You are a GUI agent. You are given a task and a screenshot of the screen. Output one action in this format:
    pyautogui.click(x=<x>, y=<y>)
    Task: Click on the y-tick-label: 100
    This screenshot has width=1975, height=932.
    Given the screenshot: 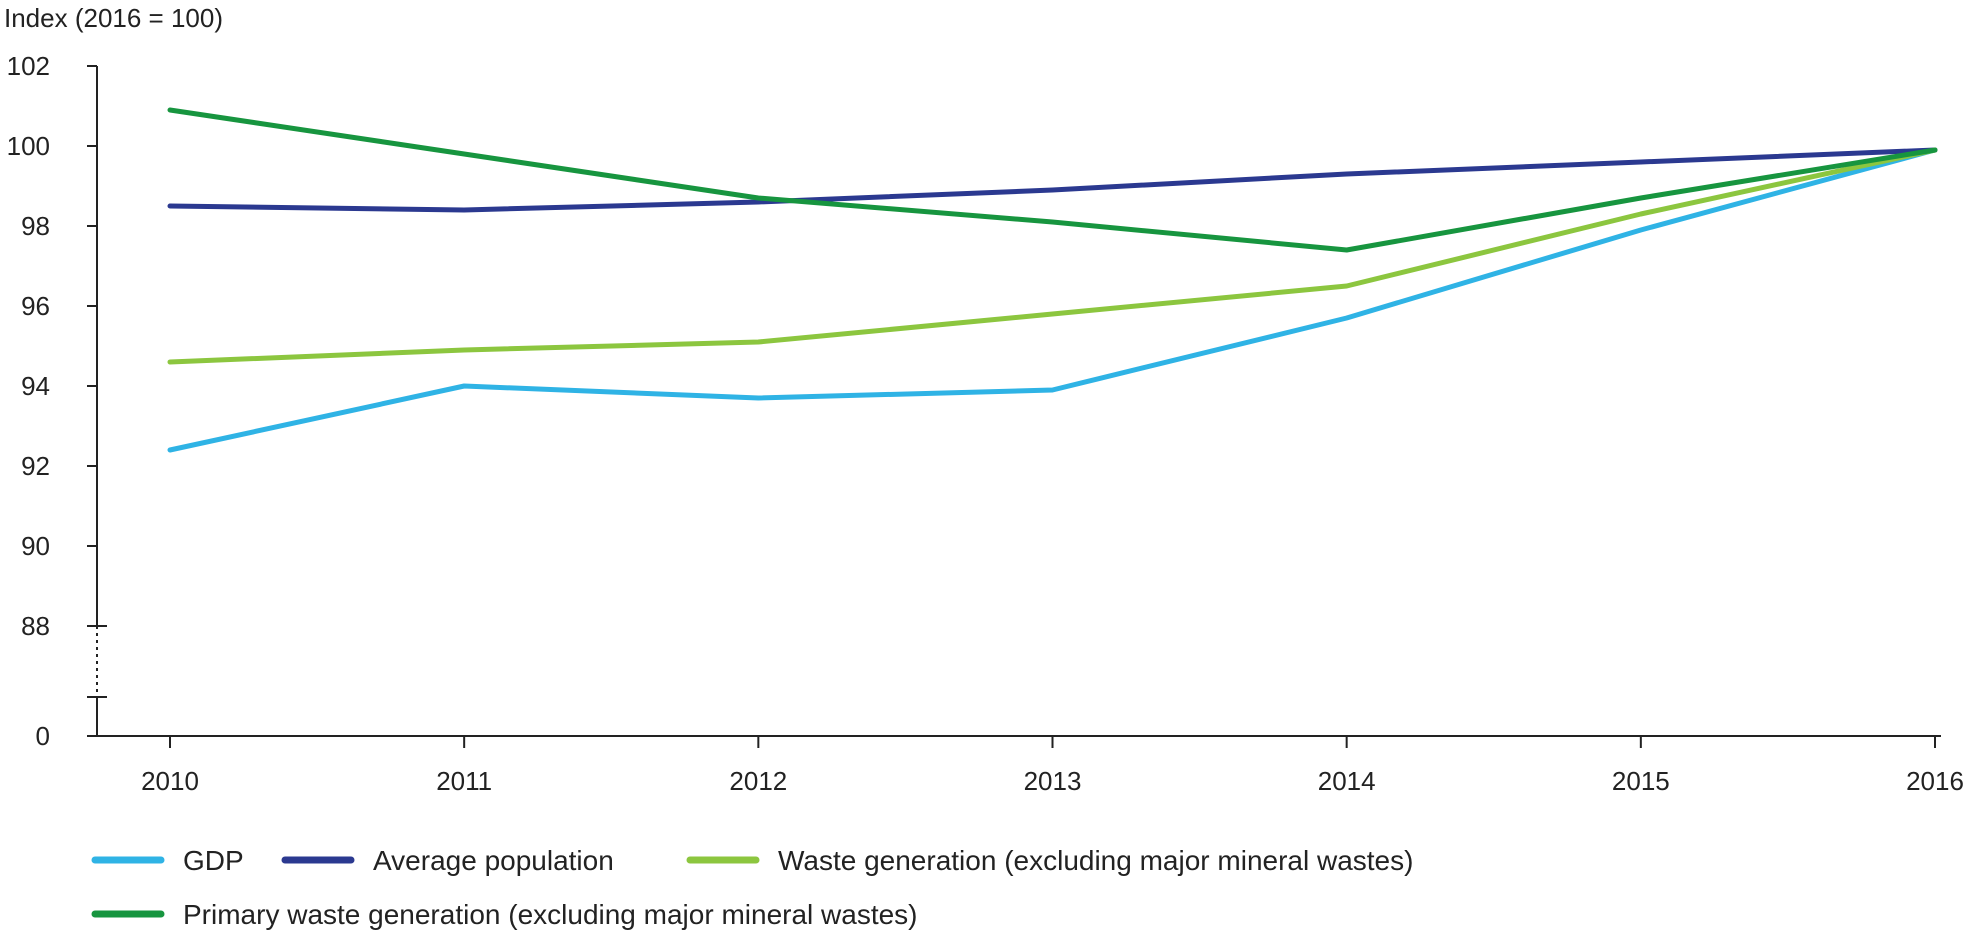 What is the action you would take?
    pyautogui.click(x=28, y=146)
    